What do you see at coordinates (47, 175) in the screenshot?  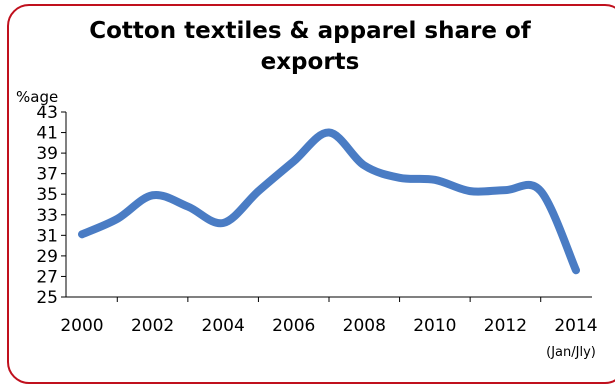 I see `y-tick-label: 37` at bounding box center [47, 175].